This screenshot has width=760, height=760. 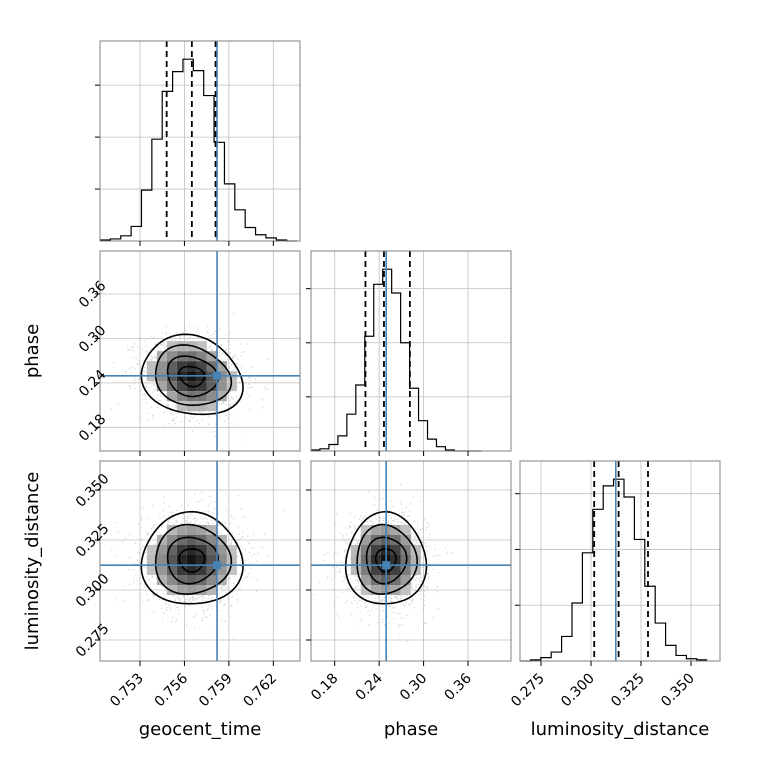 I want to click on x-axis-label-geocent_time: geocent_time, so click(x=200, y=729).